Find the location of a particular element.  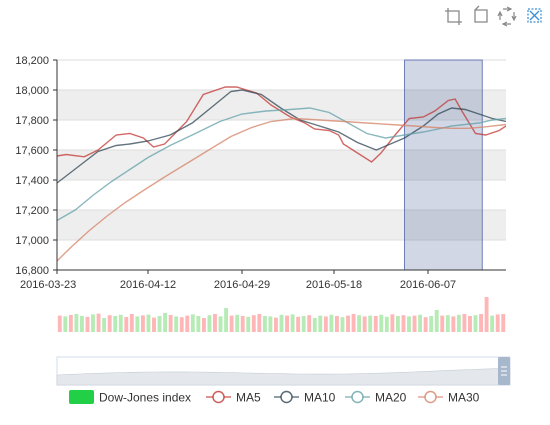

legend: Dow-Jones index MA5 MA10 MA20 MA30 is located at coordinates (274, 397).